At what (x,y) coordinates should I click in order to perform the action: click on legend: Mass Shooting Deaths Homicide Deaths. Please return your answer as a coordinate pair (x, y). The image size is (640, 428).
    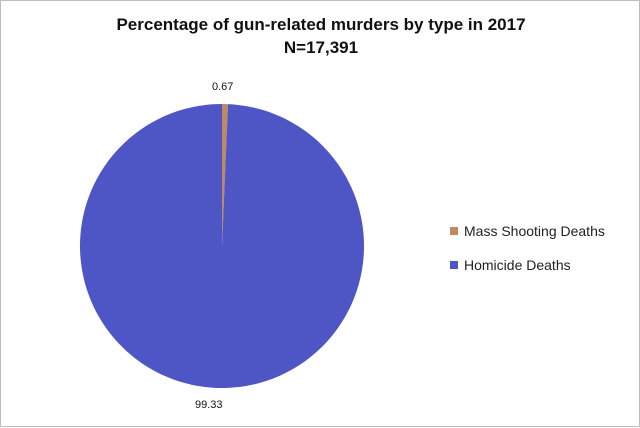
    Looking at the image, I should click on (527, 255).